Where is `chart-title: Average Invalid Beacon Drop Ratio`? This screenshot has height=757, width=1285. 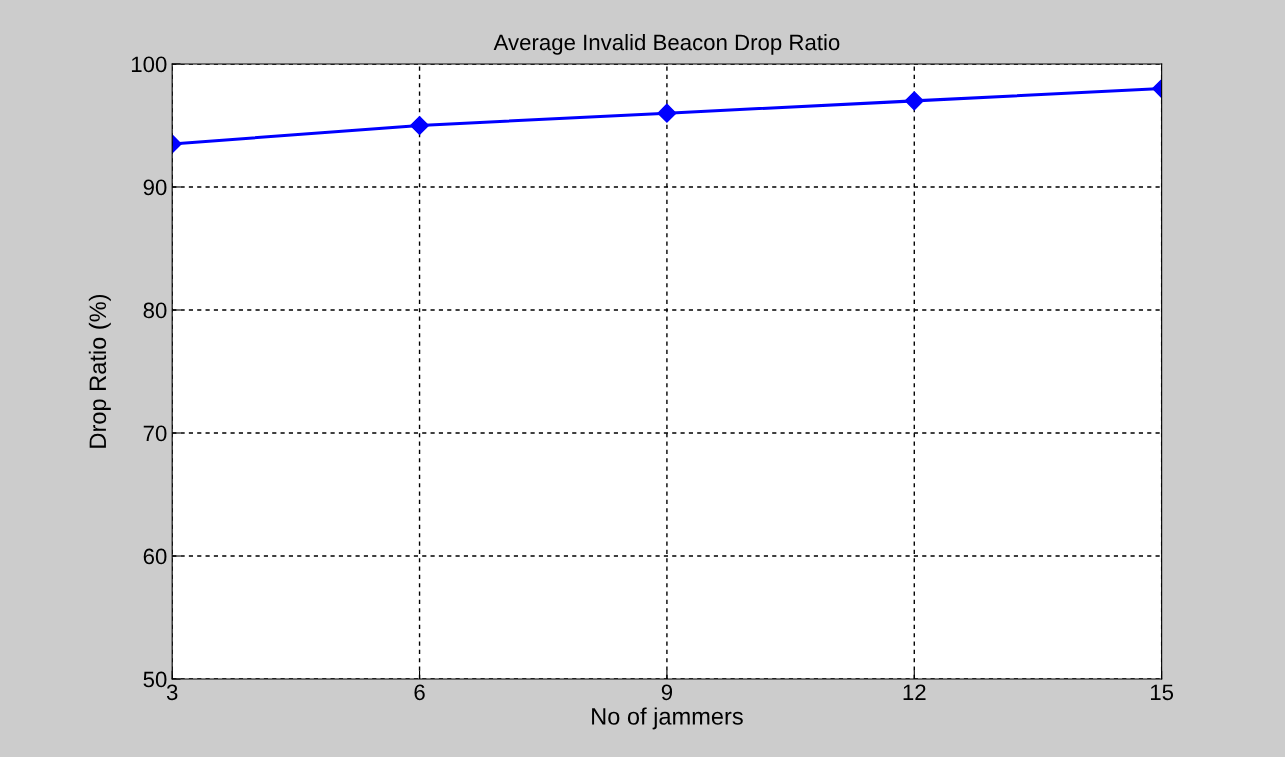
chart-title: Average Invalid Beacon Drop Ratio is located at coordinates (666, 44).